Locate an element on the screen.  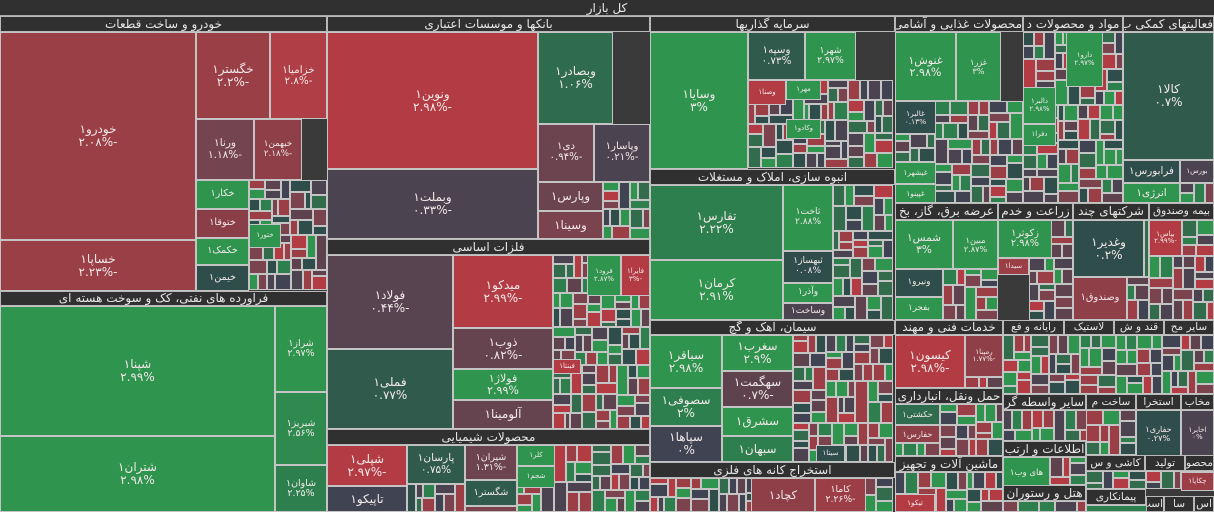
stock-tile: های وب۱ is located at coordinates (1026, 473).